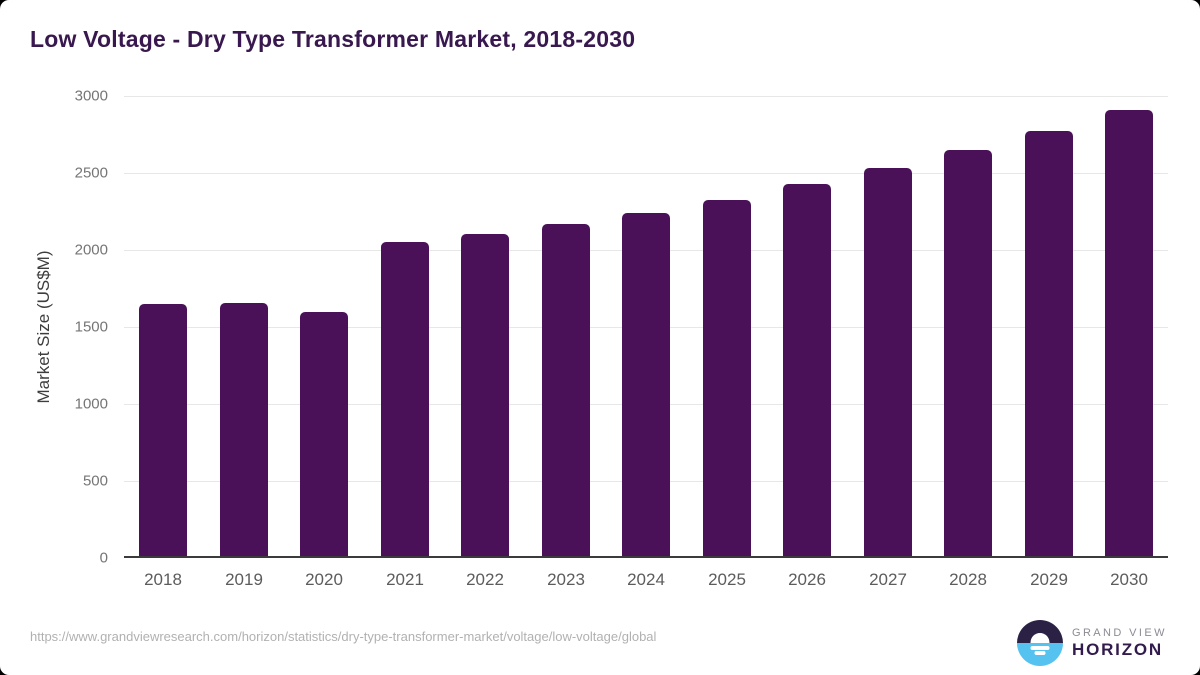 This screenshot has width=1200, height=675. I want to click on bar-2030, so click(1129, 333).